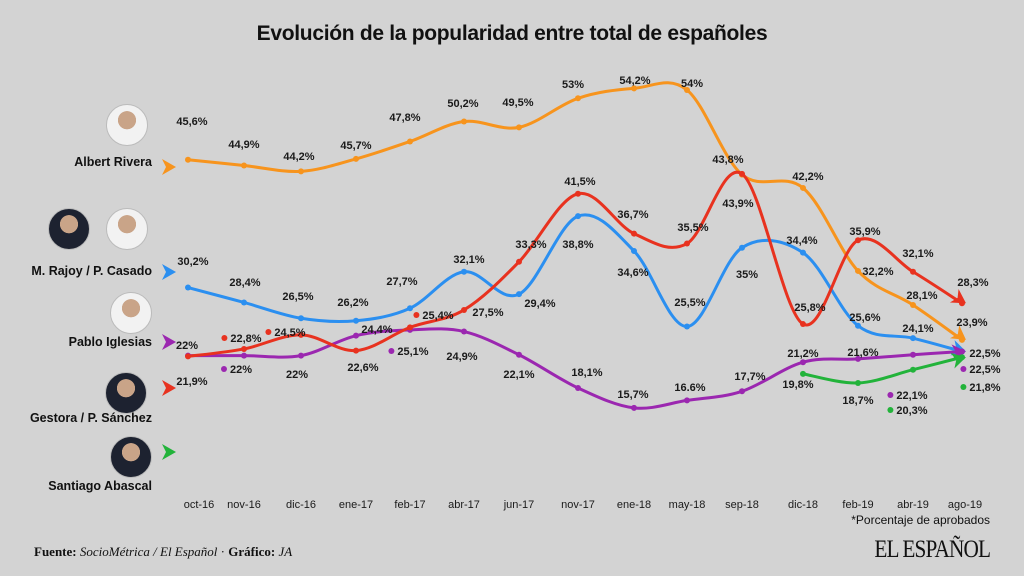  I want to click on graphic-label: Gráfico:, so click(252, 551).